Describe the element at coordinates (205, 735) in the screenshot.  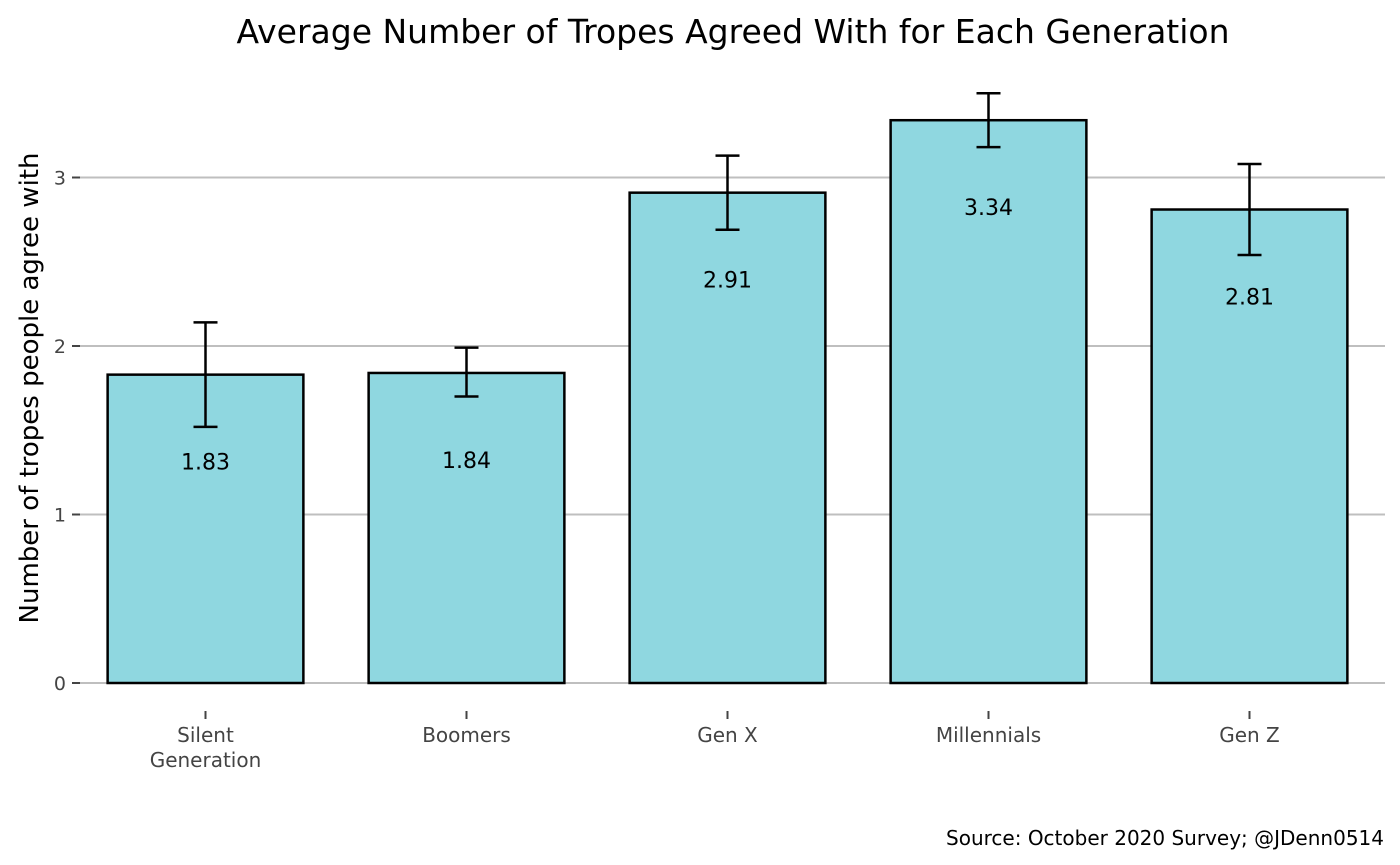
I see `x-tick-label-line: Silent` at that location.